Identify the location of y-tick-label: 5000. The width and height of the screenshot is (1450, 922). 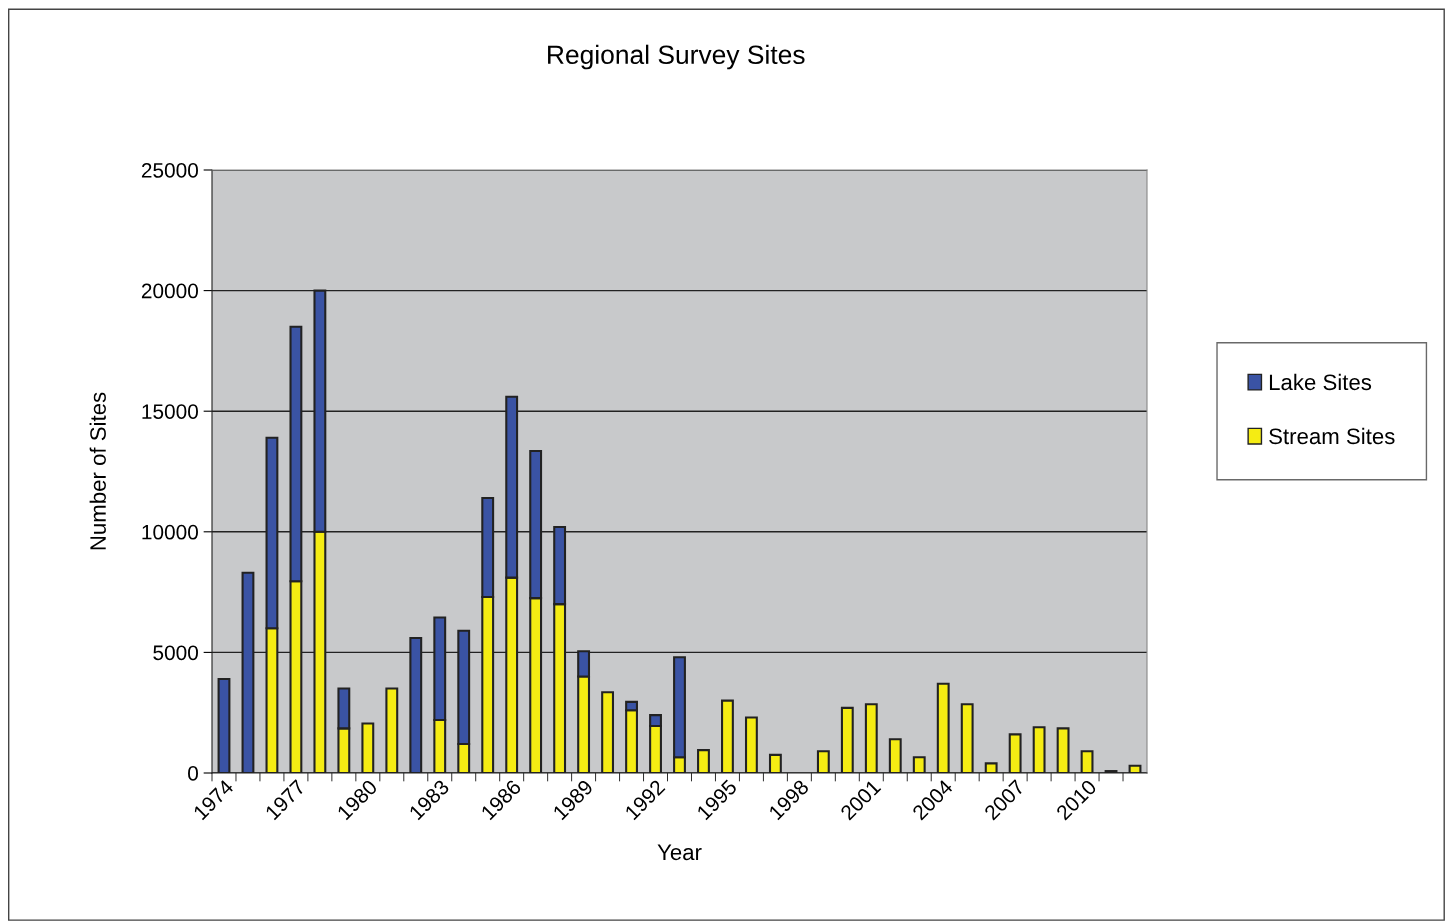
(175, 653).